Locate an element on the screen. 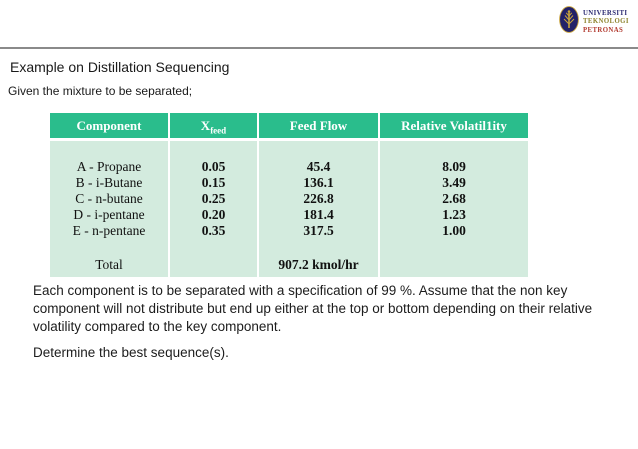 This screenshot has width=638, height=449. feed-flow-values: 45.4 136.1 226.8 181.4 317.5 is located at coordinates (318, 198).